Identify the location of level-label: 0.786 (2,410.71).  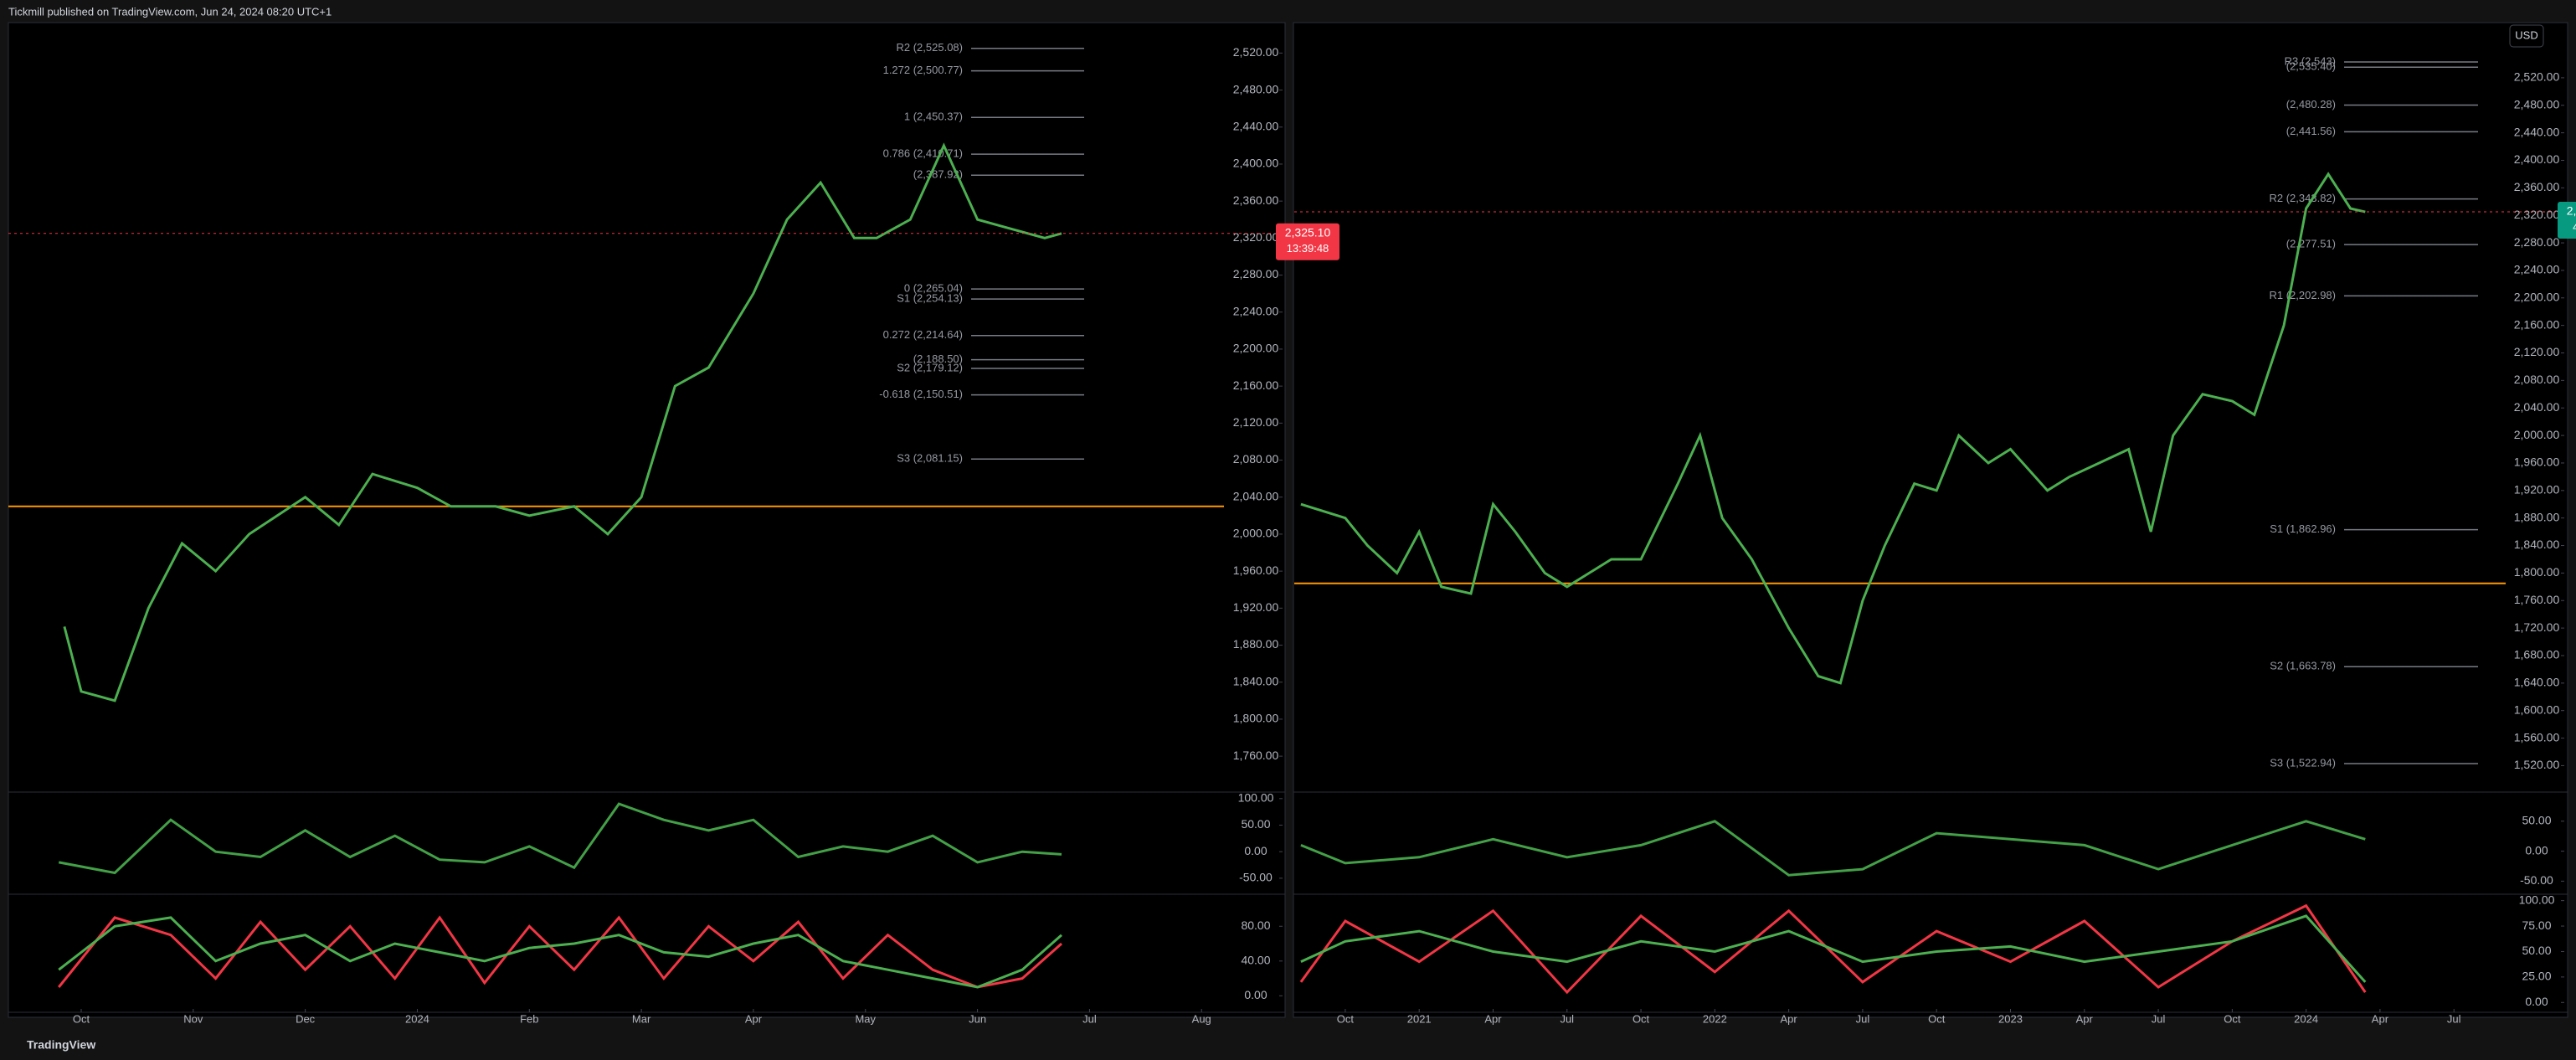
(923, 153).